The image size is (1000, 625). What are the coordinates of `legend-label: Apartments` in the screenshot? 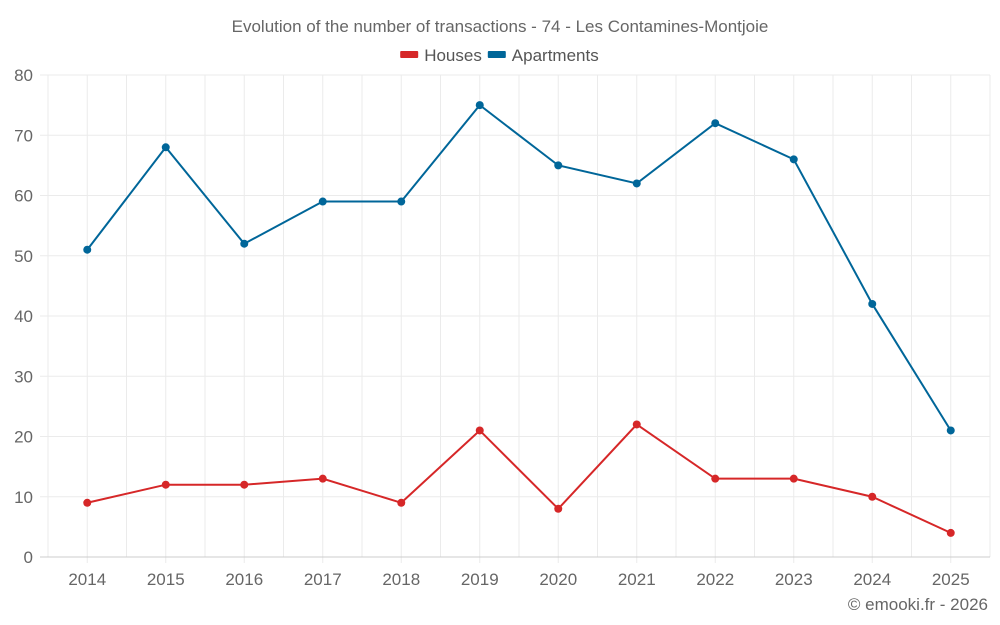 It's located at (555, 55).